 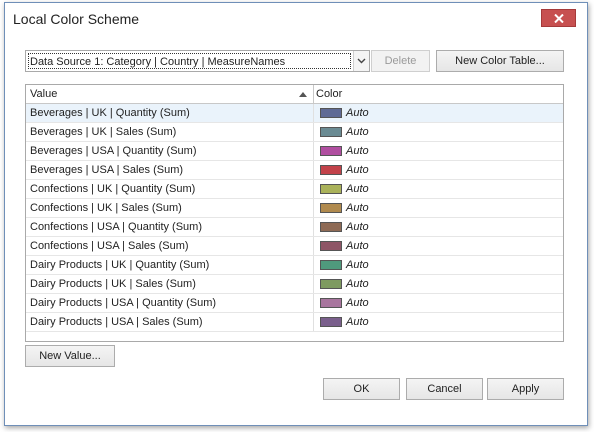 I want to click on sort-ascending-icon, so click(x=303, y=94).